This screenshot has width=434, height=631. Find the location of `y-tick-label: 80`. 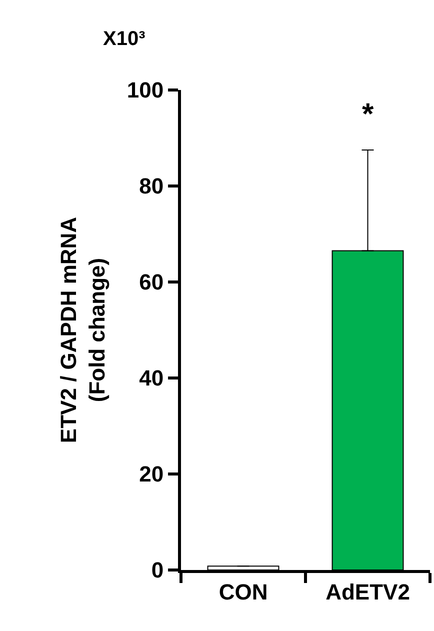

y-tick-label: 80 is located at coordinates (151, 186).